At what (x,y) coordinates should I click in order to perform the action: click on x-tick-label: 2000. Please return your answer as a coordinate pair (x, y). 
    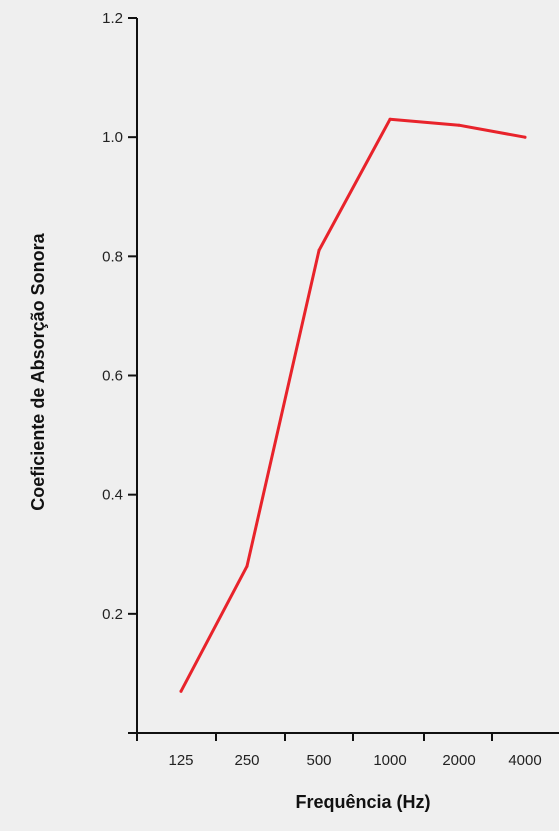
    Looking at the image, I should click on (458, 760).